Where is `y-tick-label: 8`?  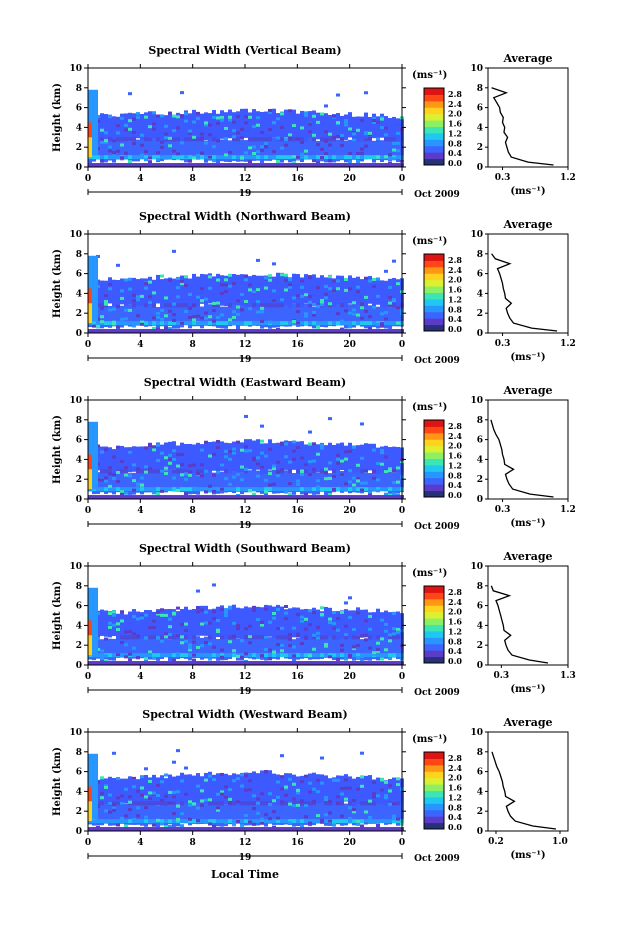
y-tick-label: 8 is located at coordinates (79, 255).